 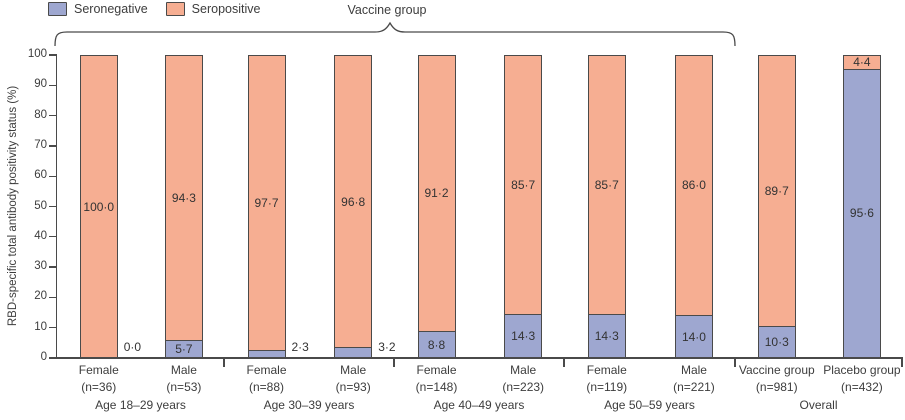 I want to click on legend: Seronegative Seropositive, so click(x=154, y=9).